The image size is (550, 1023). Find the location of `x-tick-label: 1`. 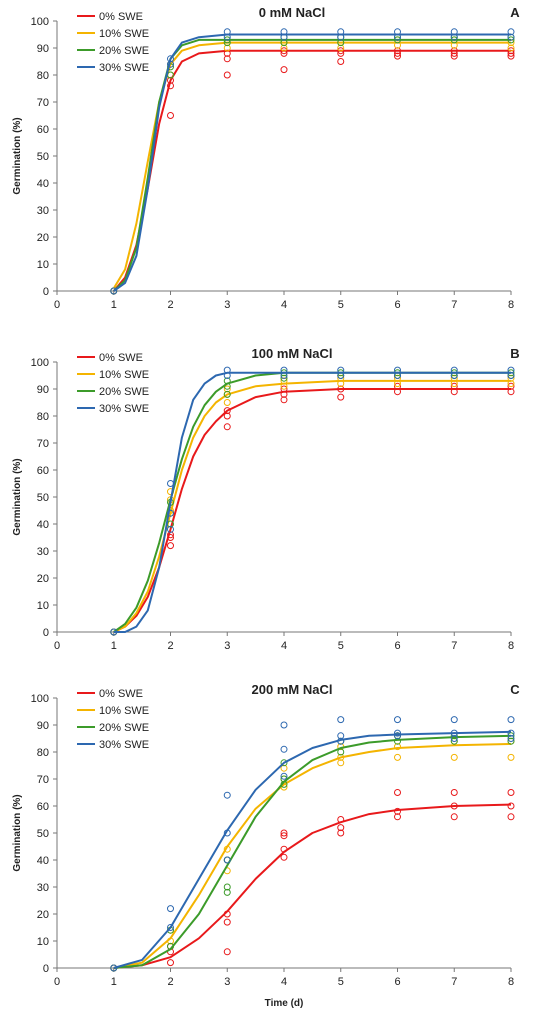

x-tick-label: 1 is located at coordinates (114, 646).